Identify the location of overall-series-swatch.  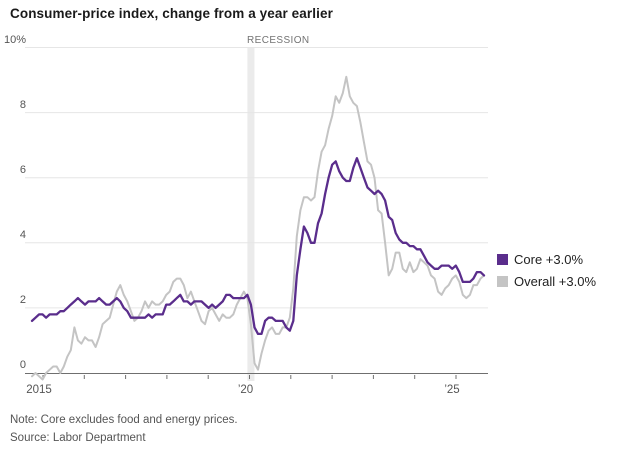
(502, 281).